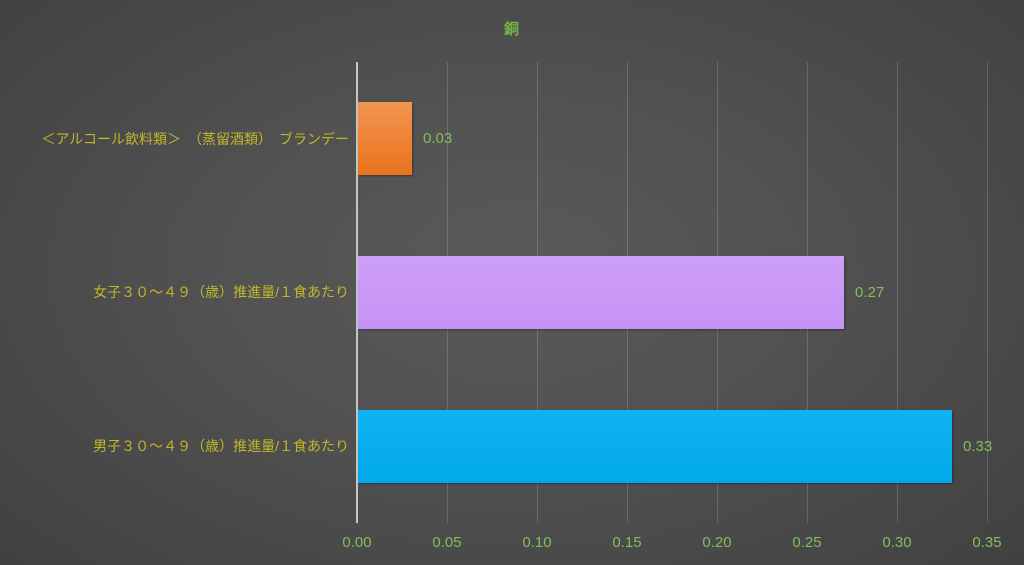 The width and height of the screenshot is (1024, 565). I want to click on x-tick-label: 0.25, so click(807, 542).